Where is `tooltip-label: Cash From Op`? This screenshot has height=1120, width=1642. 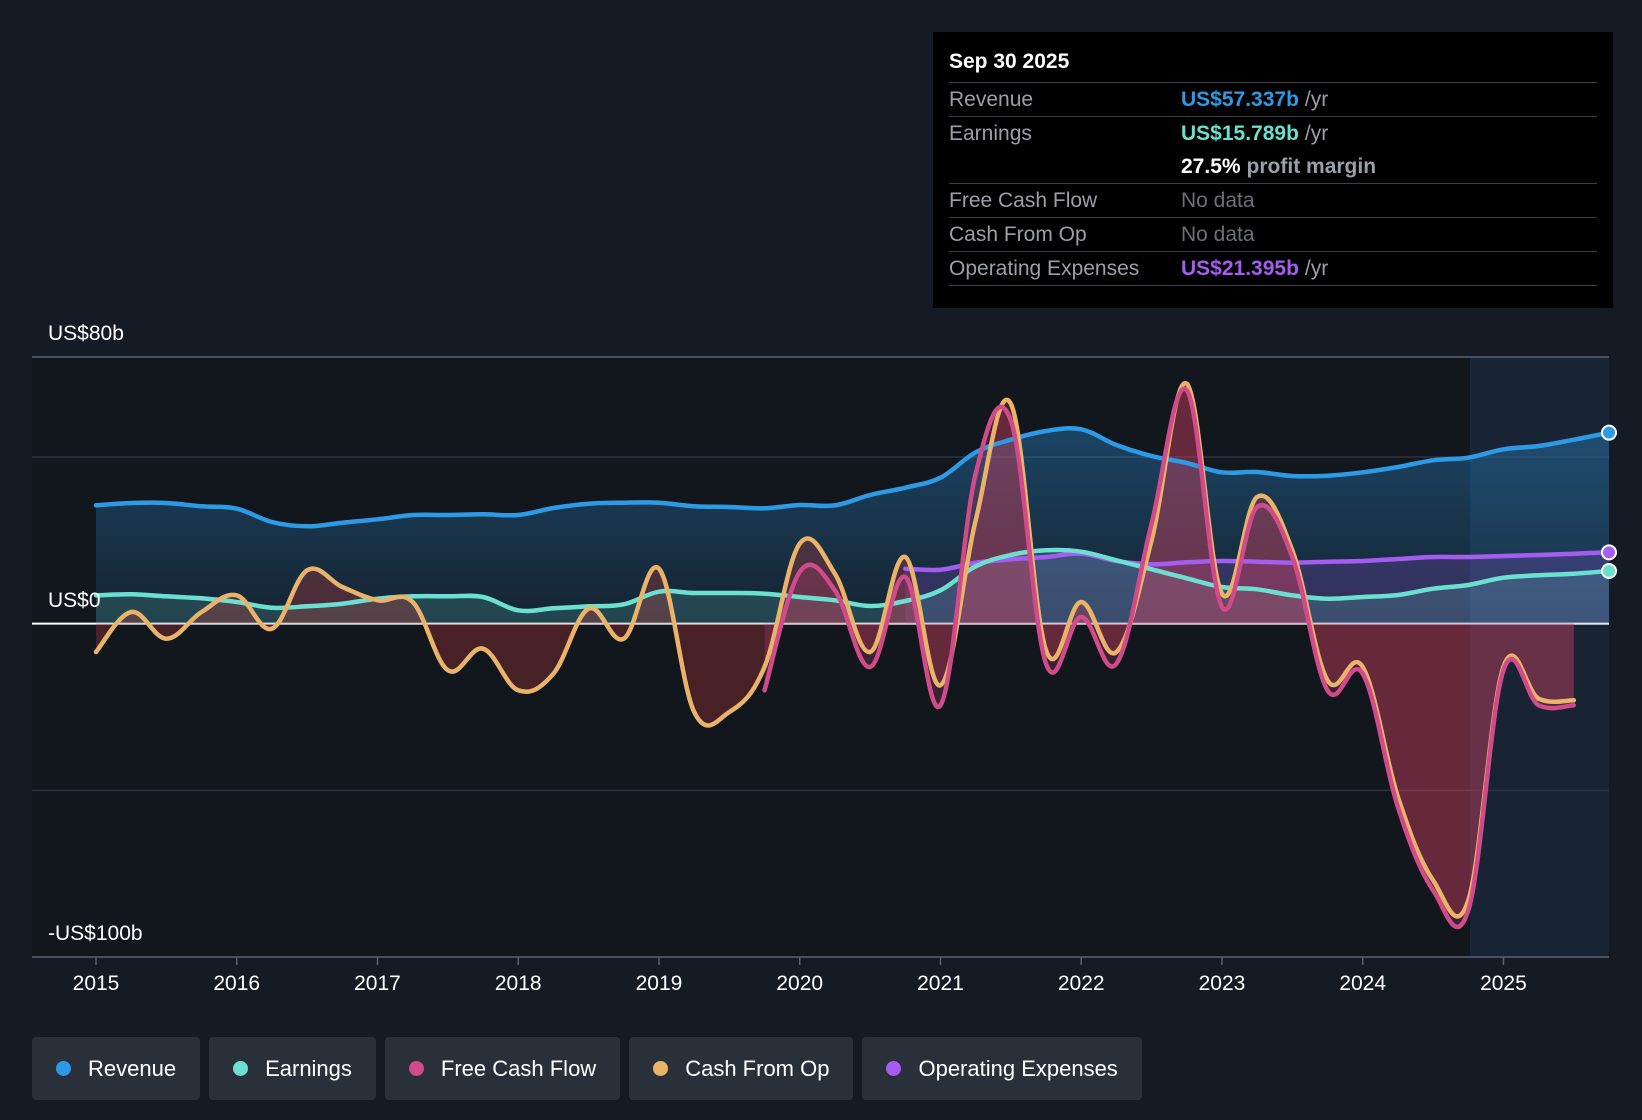 tooltip-label: Cash From Op is located at coordinates (1018, 234).